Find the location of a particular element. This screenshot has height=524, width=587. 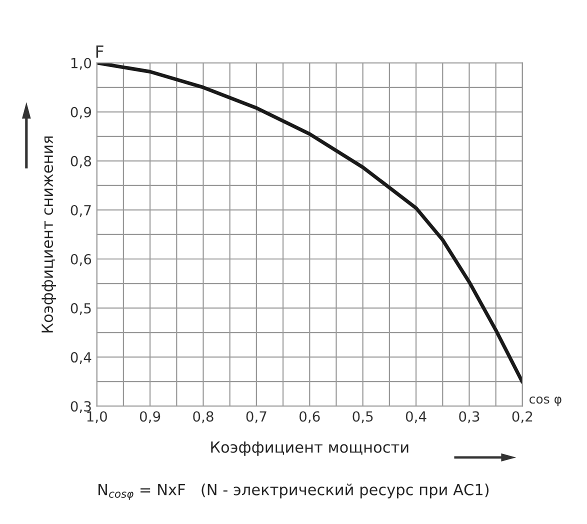

y-tick-label: 0,7 is located at coordinates (80, 210).